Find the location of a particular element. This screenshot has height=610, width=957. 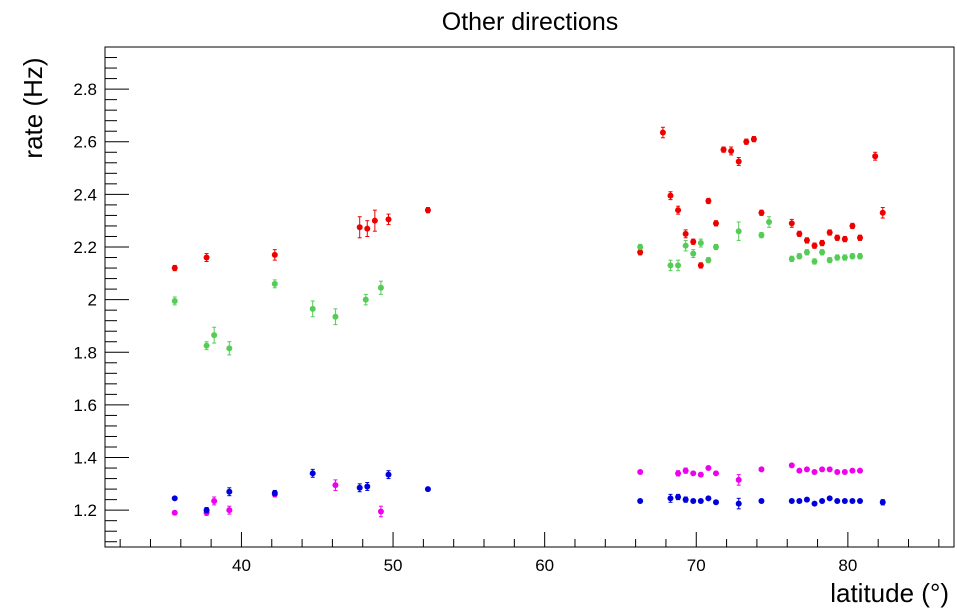

y-tick-label: 2.8 is located at coordinates (85, 89).